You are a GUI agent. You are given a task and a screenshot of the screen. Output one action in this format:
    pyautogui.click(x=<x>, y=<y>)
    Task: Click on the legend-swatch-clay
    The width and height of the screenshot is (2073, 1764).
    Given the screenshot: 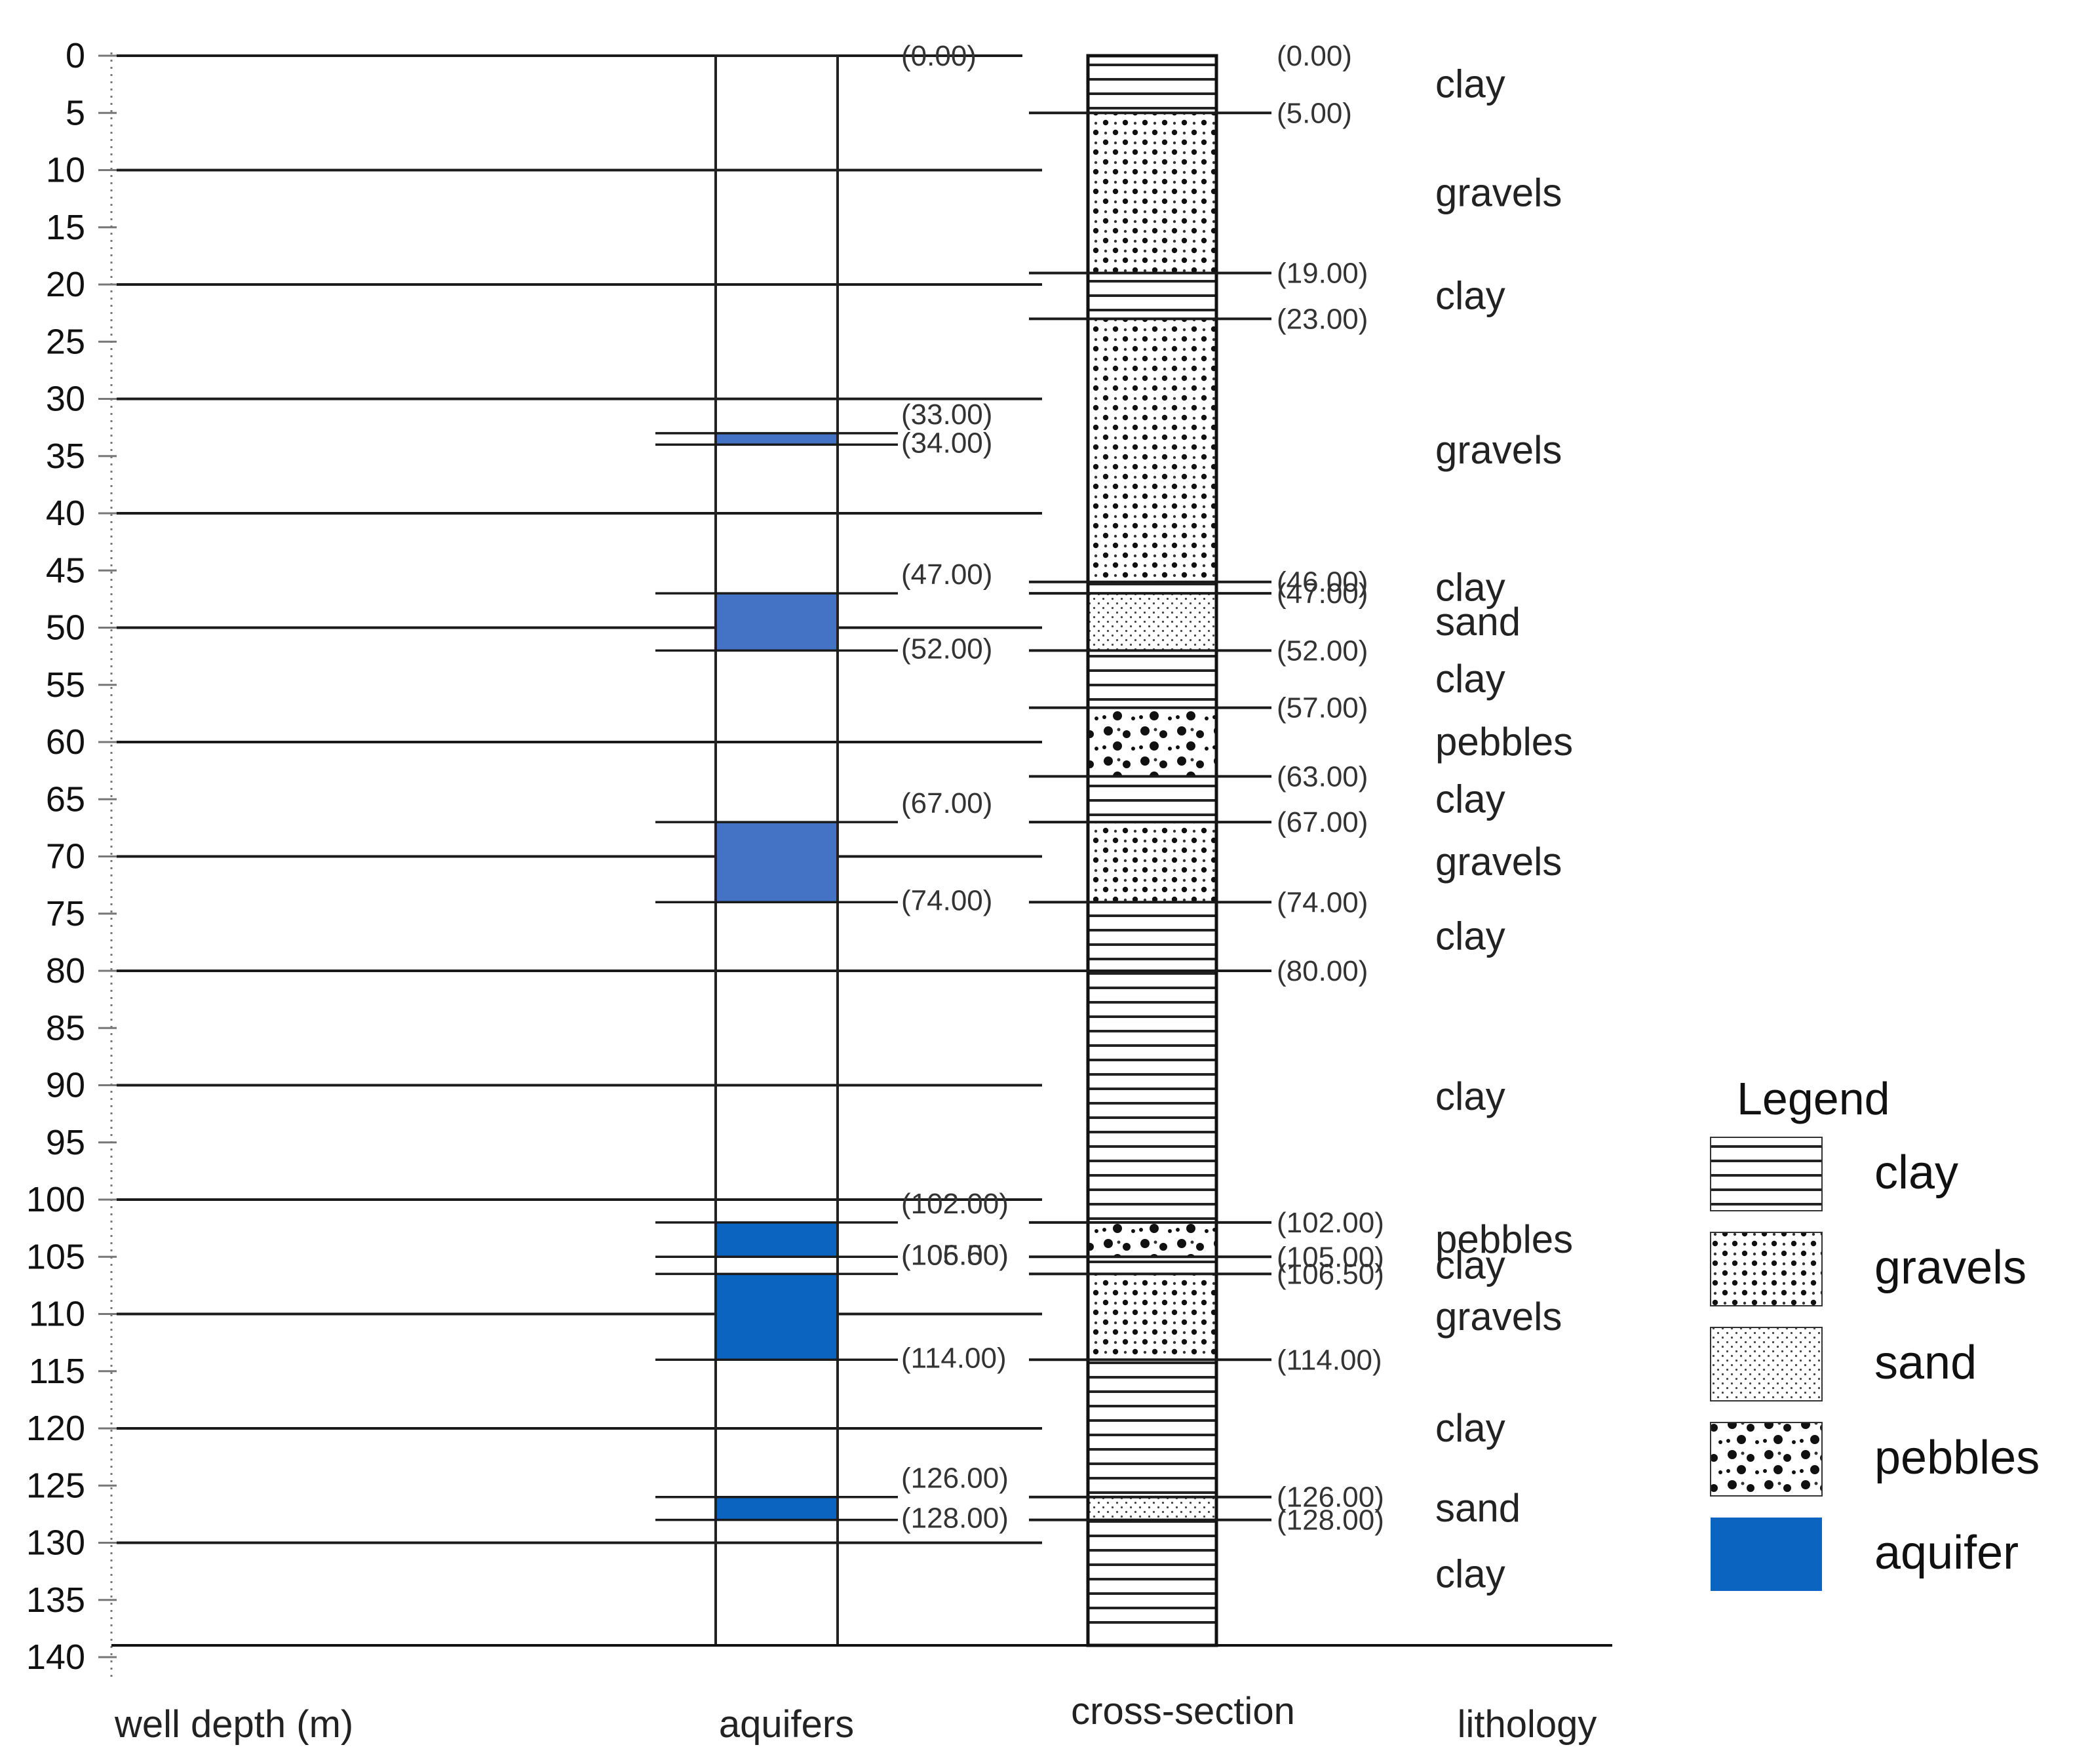 What is the action you would take?
    pyautogui.click(x=1767, y=1174)
    